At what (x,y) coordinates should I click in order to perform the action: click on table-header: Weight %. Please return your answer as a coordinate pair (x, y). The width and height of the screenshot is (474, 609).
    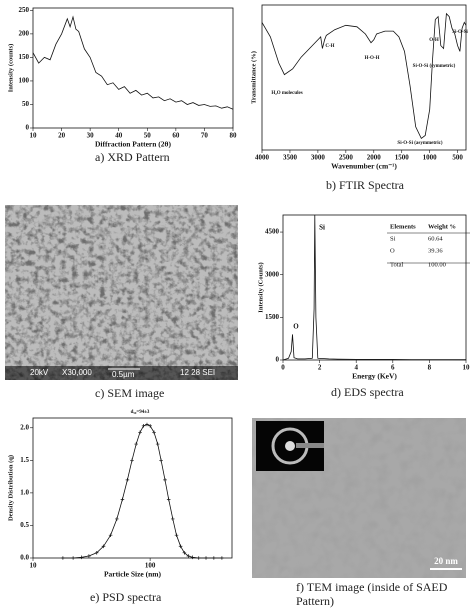
    Looking at the image, I should click on (442, 226).